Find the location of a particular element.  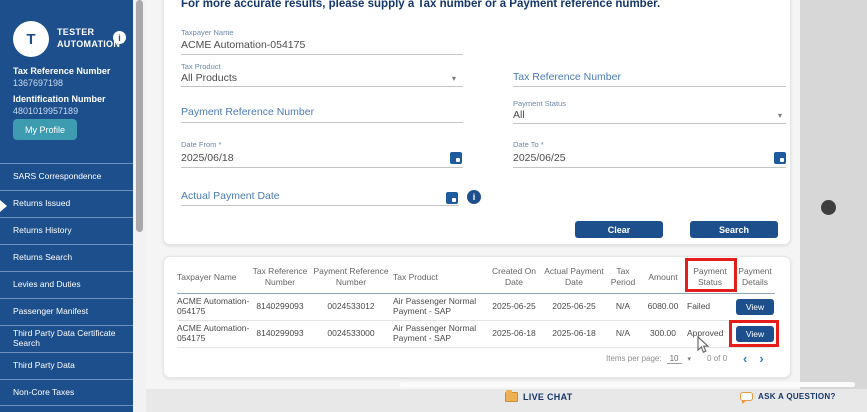

payment-status-select: All is located at coordinates (519, 115).